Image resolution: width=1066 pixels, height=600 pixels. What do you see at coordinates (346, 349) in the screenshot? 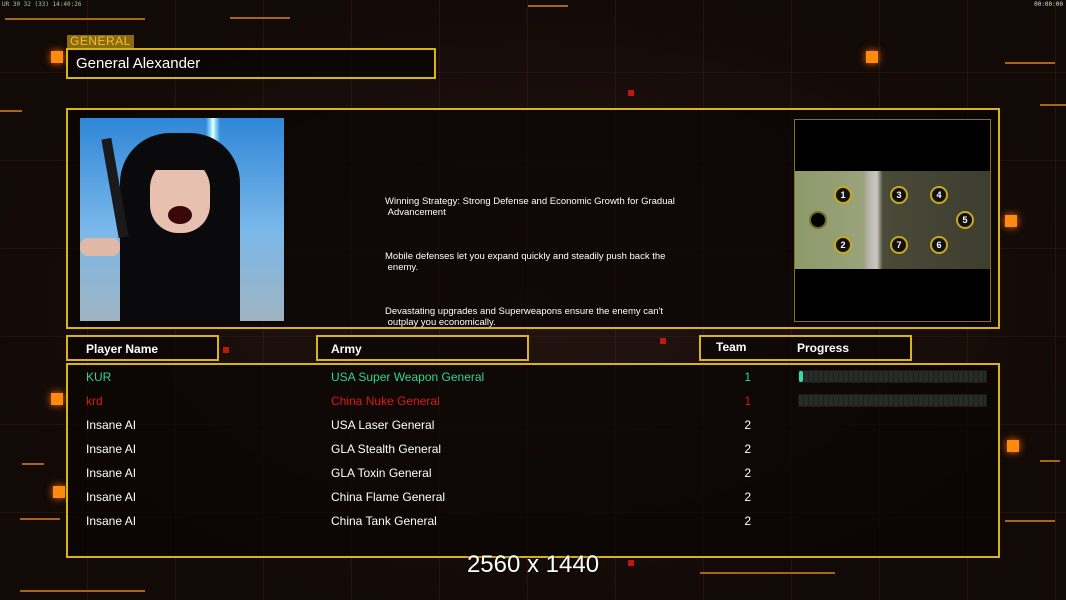
I see `army-header-label: Army` at bounding box center [346, 349].